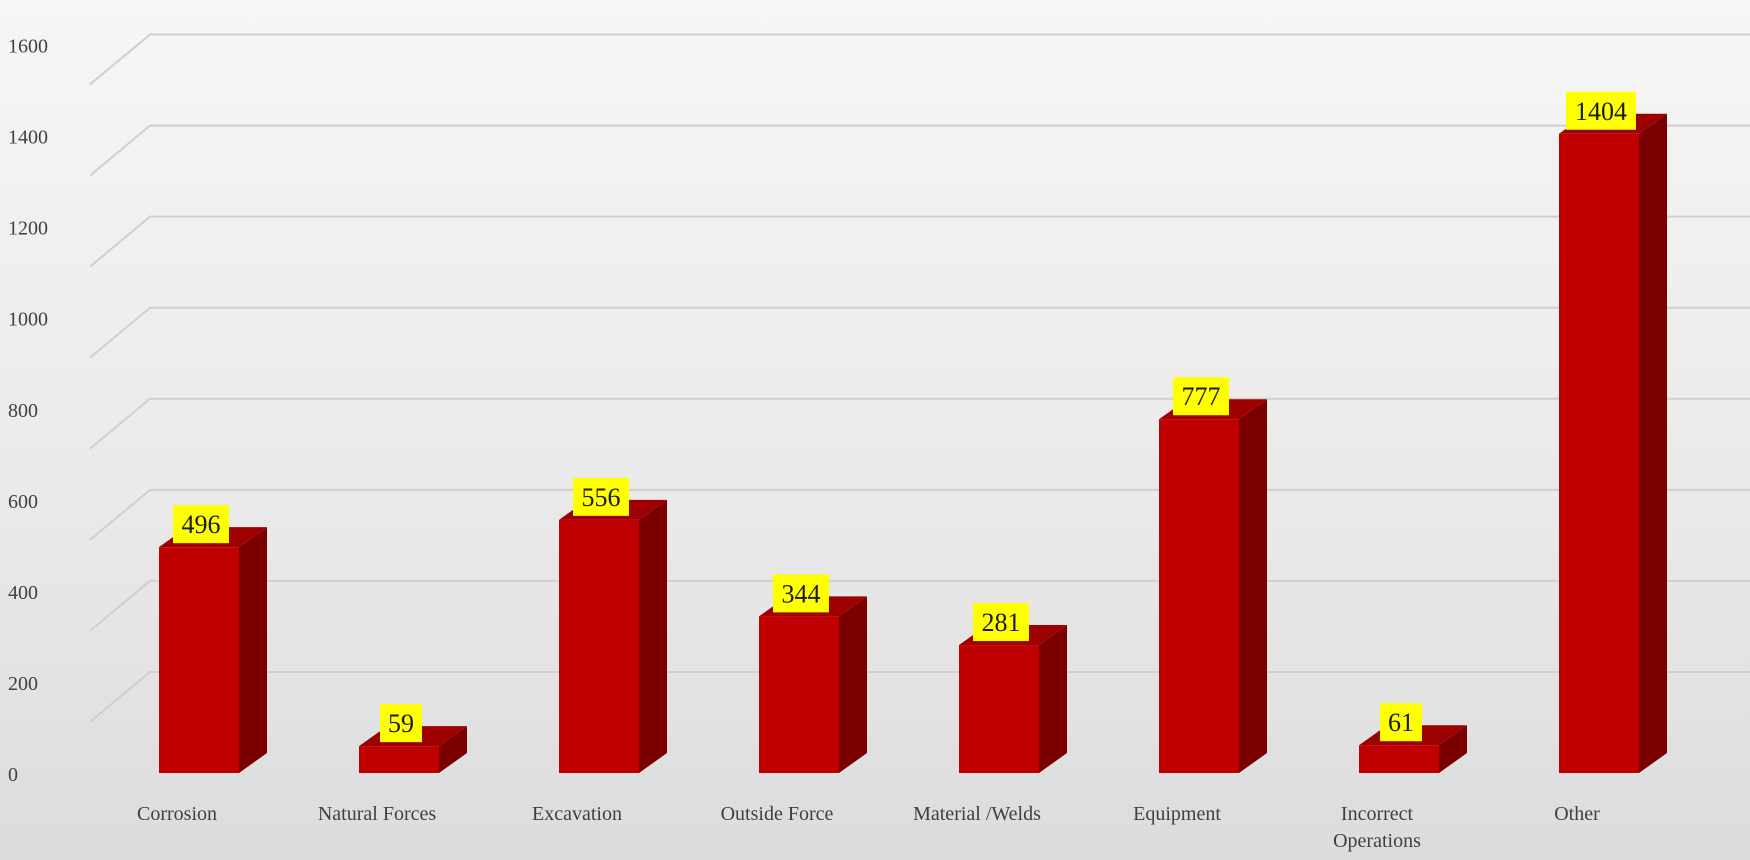 This screenshot has width=1750, height=860. I want to click on data-label-value: 777, so click(1201, 396).